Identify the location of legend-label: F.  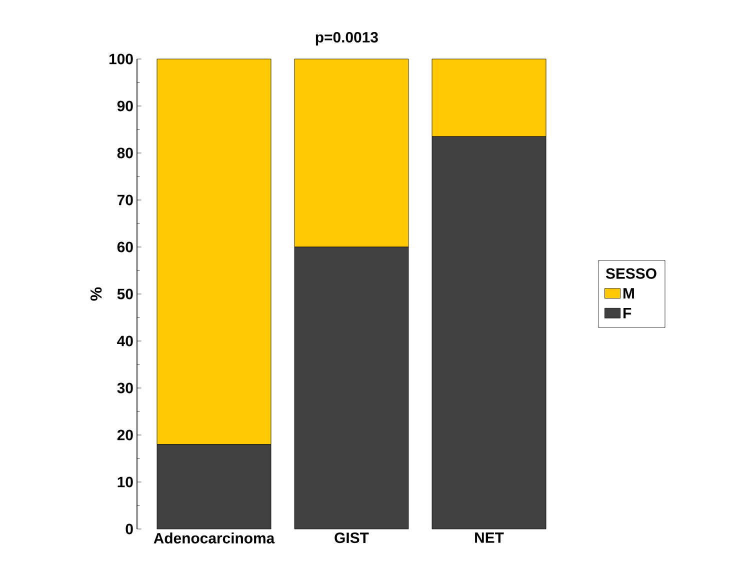
(628, 313).